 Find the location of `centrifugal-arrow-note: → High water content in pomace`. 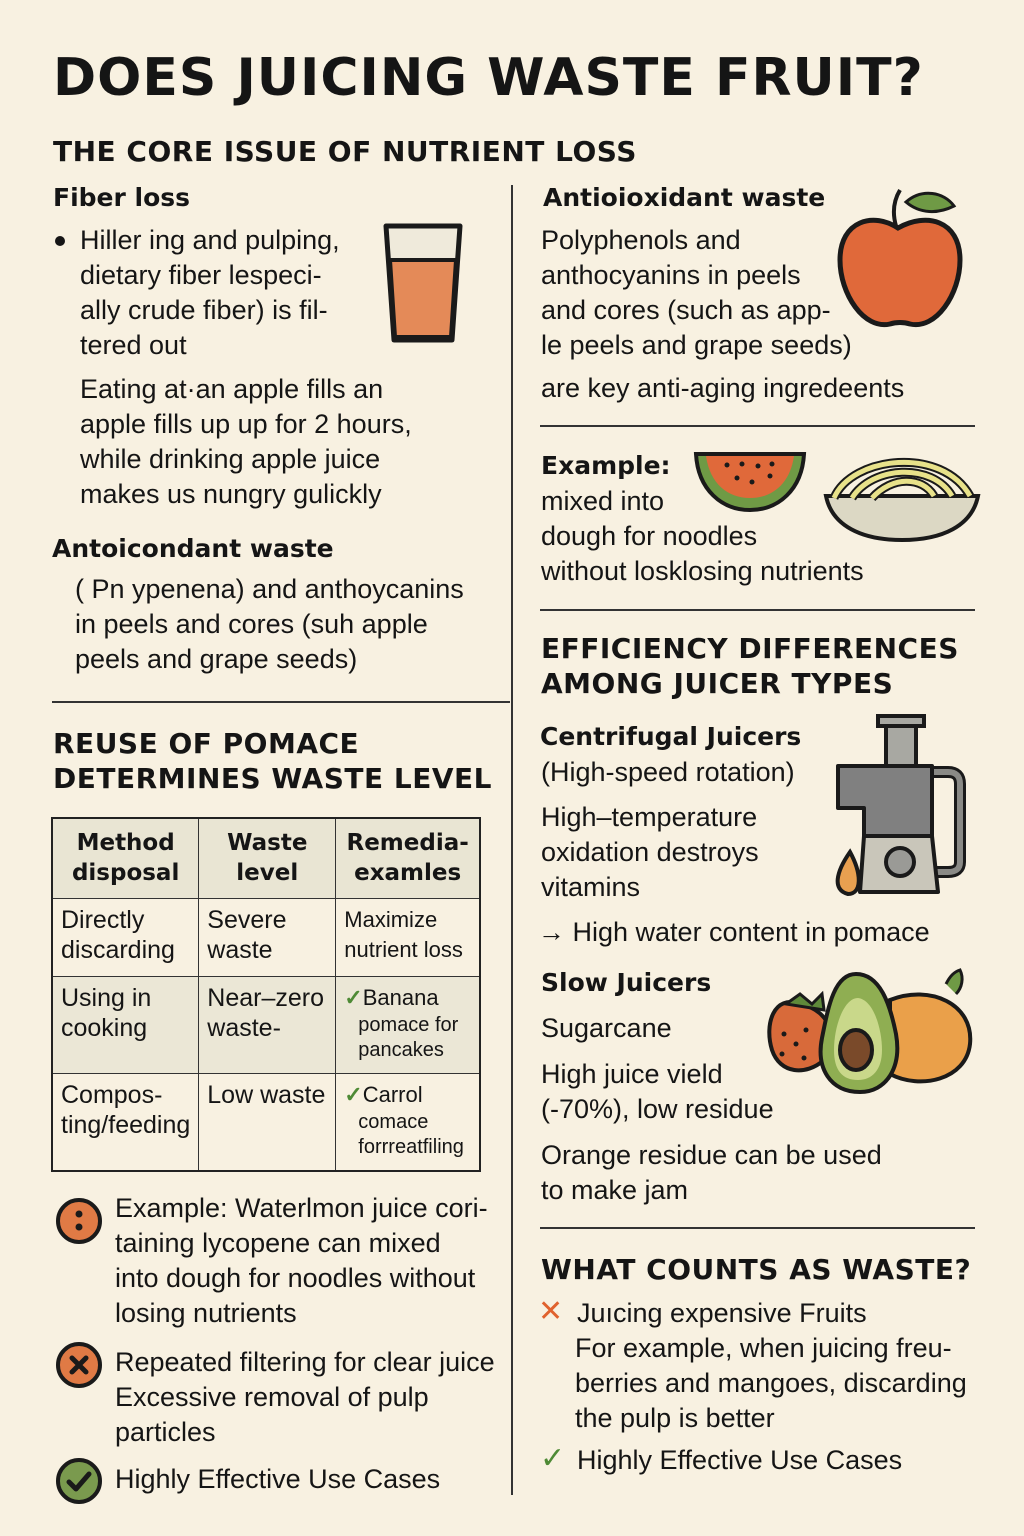

centrifugal-arrow-note: → High water content in pomace is located at coordinates (734, 932).